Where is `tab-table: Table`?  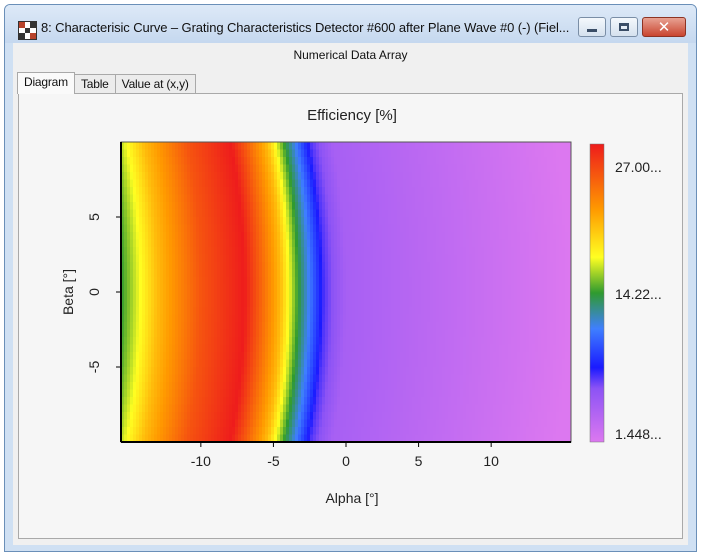
tab-table: Table is located at coordinates (94, 84).